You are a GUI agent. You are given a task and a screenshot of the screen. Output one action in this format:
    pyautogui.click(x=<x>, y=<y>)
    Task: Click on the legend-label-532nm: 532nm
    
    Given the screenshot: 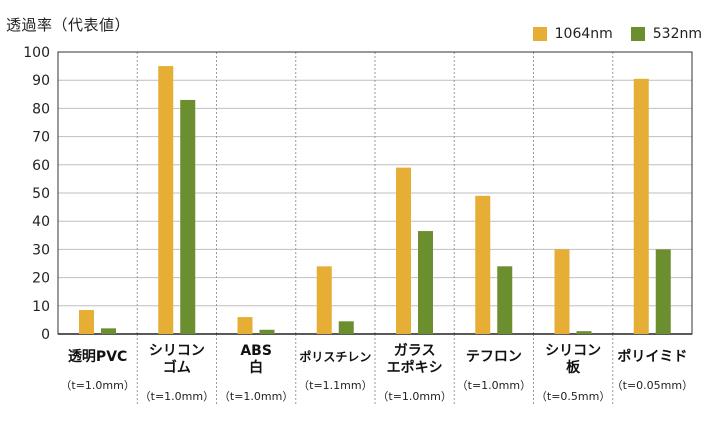 What is the action you would take?
    pyautogui.click(x=677, y=34)
    